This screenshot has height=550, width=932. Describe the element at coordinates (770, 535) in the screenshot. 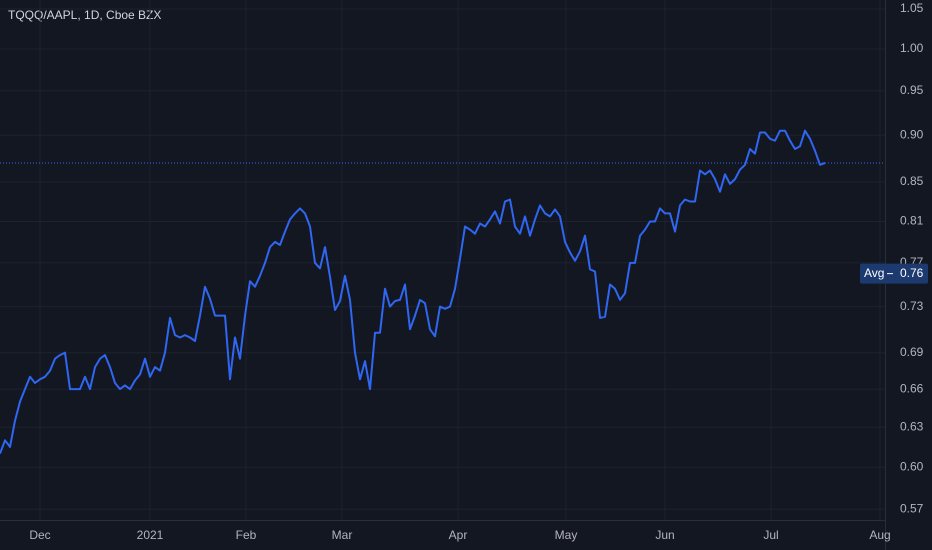

I see `x-tick-label: Jul` at that location.